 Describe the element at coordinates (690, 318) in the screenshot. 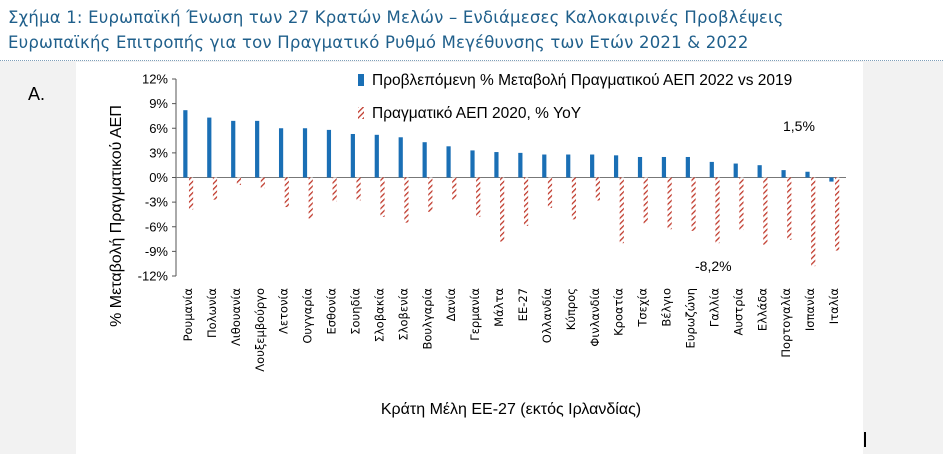

I see `x-category-label: Ευρωζώνη` at that location.